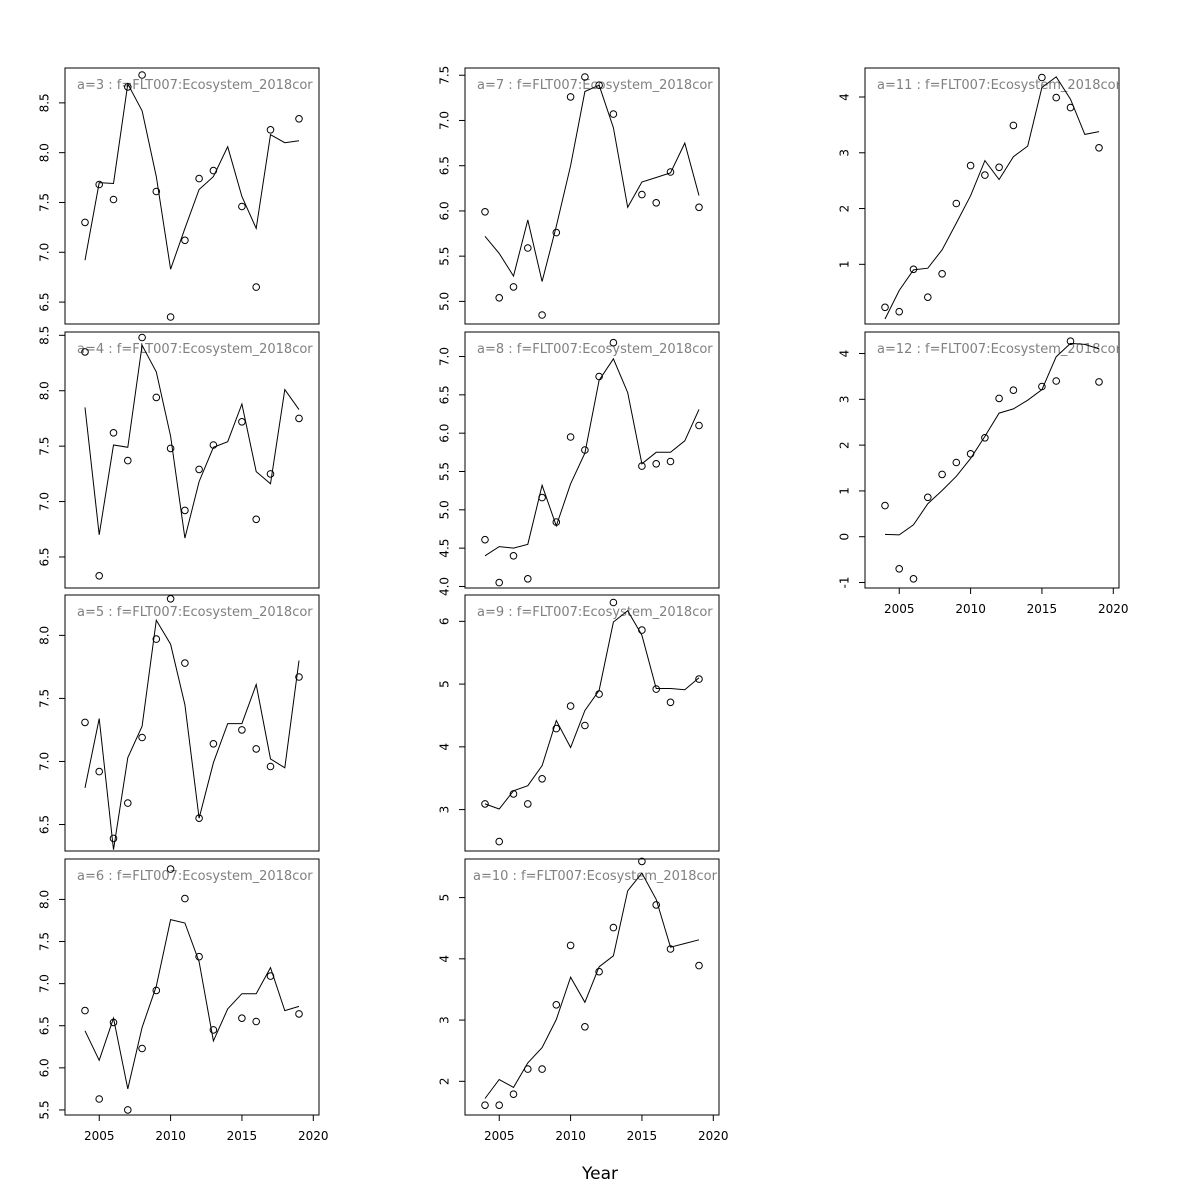 This screenshot has width=1200, height=1200. What do you see at coordinates (99, 1136) in the screenshot?
I see `x-tick-label: 2005` at bounding box center [99, 1136].